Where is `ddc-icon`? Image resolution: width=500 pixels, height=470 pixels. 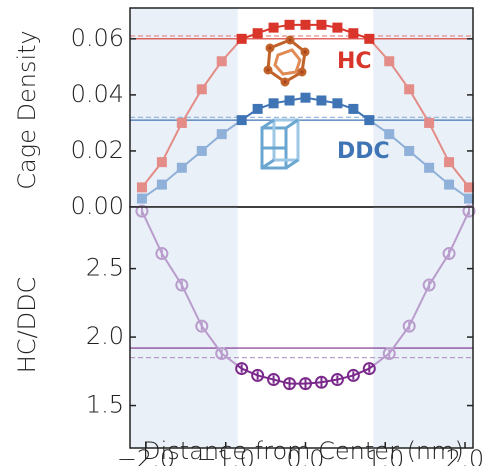
ddc-icon is located at coordinates (280, 144).